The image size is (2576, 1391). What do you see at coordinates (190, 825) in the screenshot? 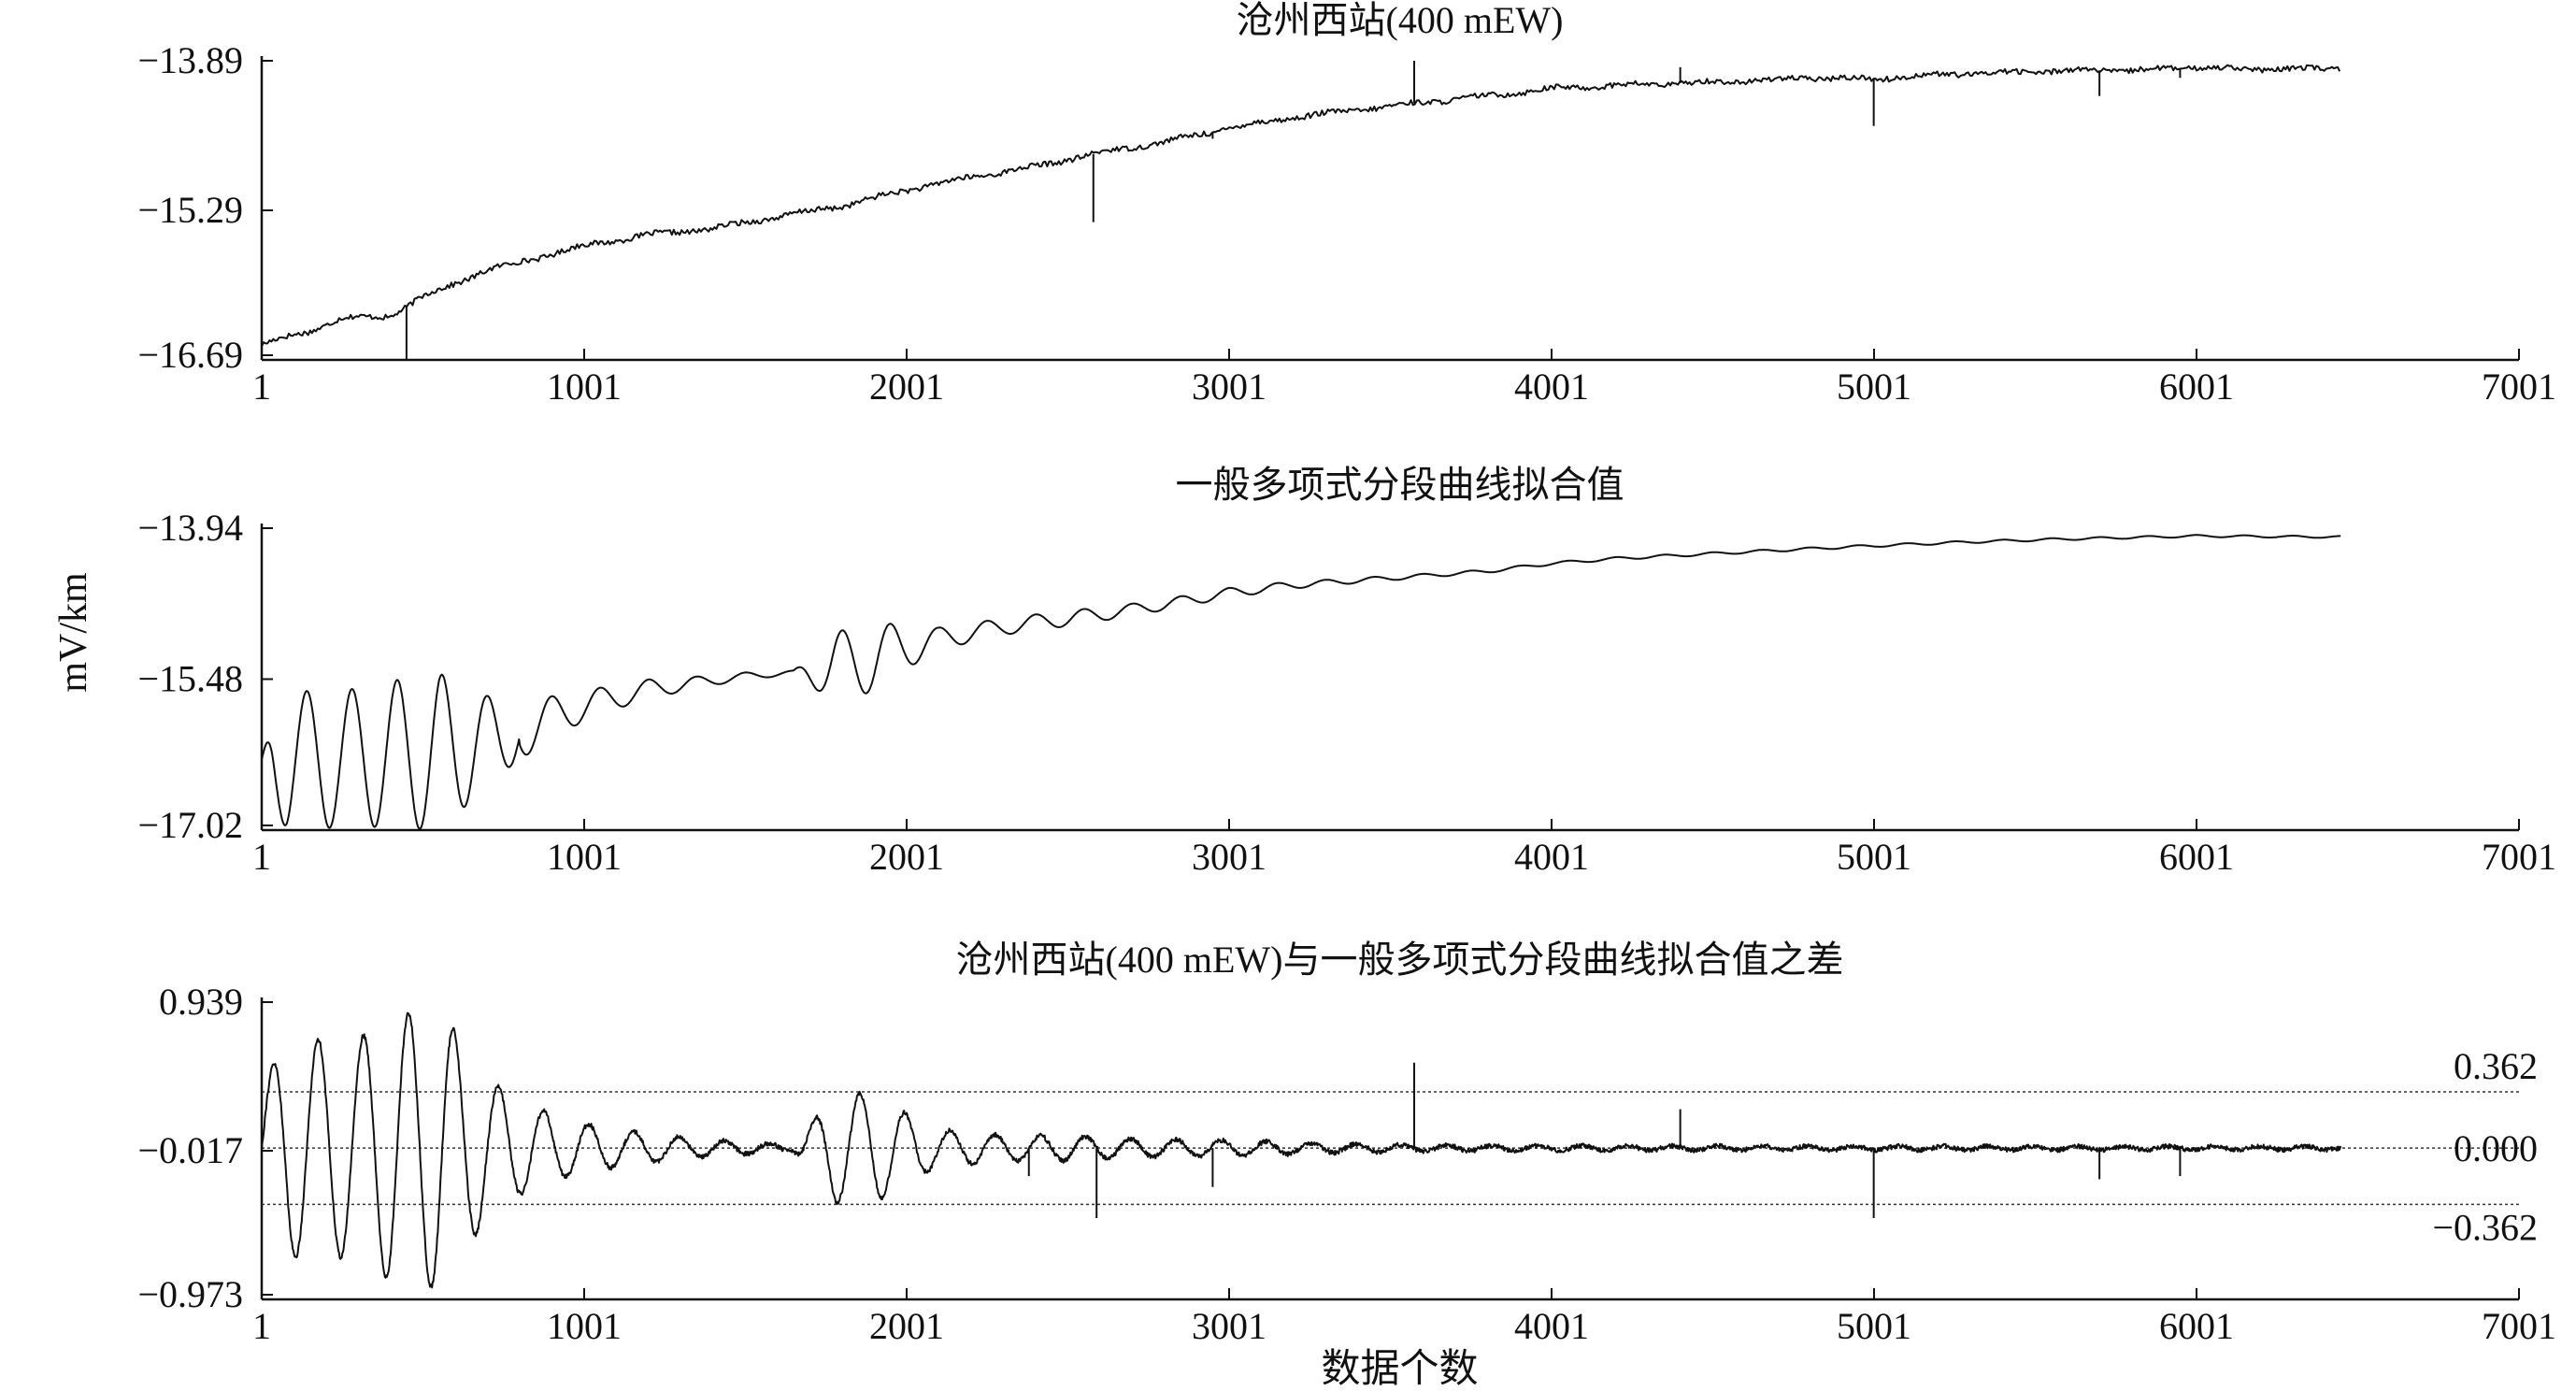
I see `y-tick-label: −17.02` at bounding box center [190, 825].